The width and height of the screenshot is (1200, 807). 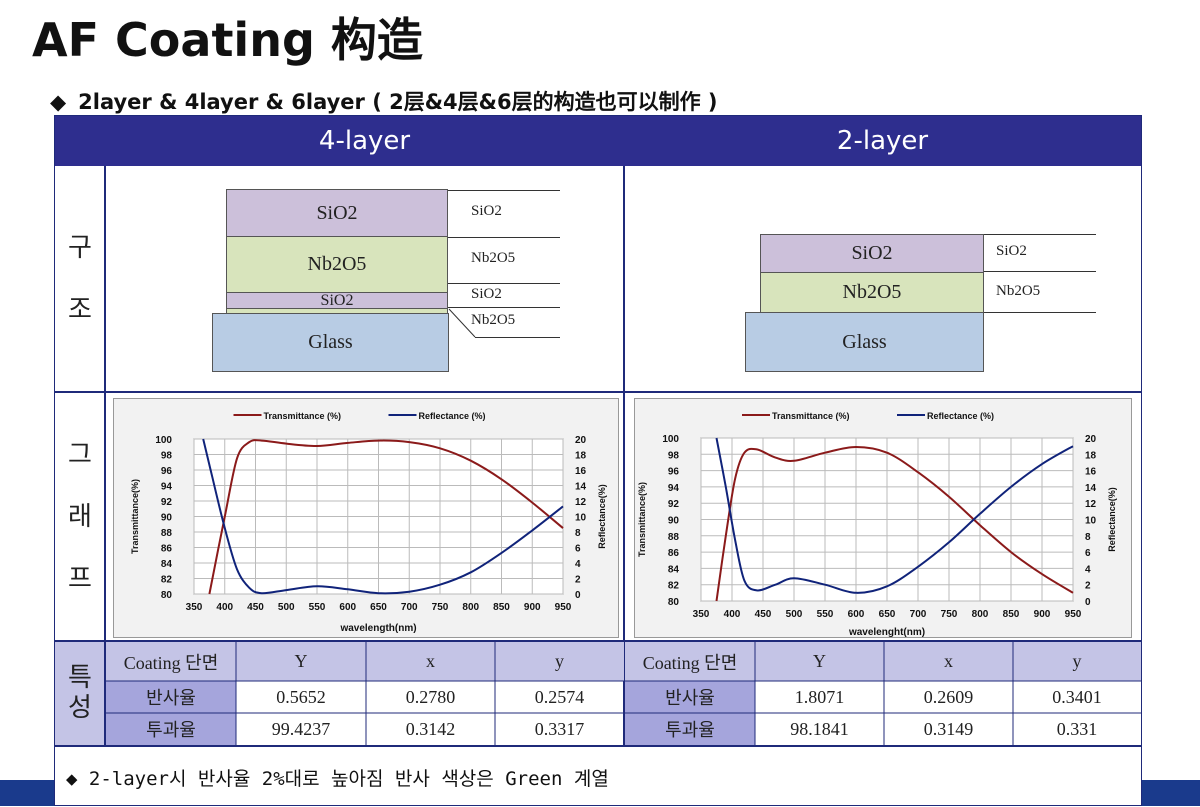 I want to click on row-label-char: 프, so click(x=80, y=578).